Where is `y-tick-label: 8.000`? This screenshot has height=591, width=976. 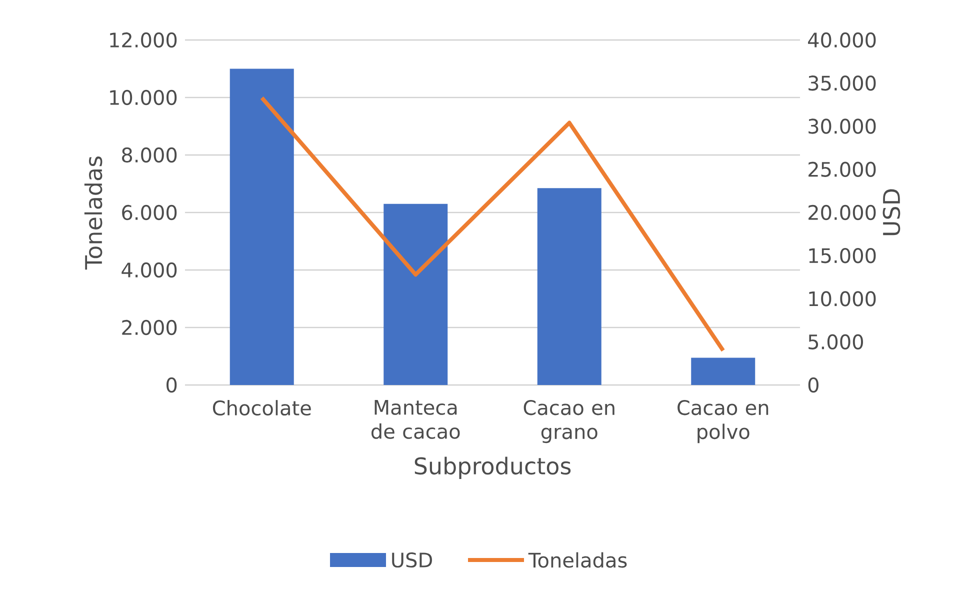 y-tick-label: 8.000 is located at coordinates (149, 155).